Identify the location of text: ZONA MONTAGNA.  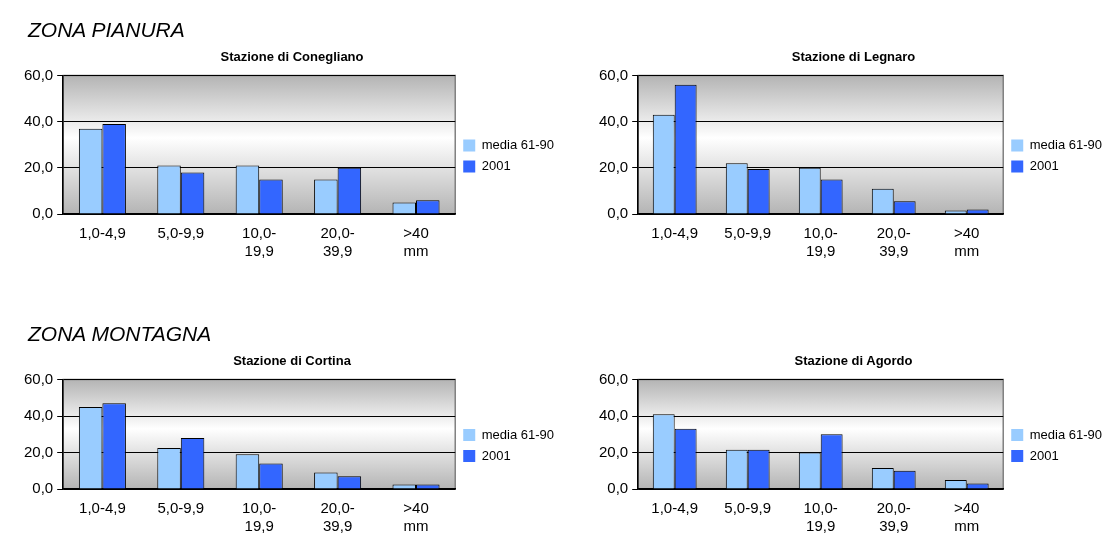
(120, 334).